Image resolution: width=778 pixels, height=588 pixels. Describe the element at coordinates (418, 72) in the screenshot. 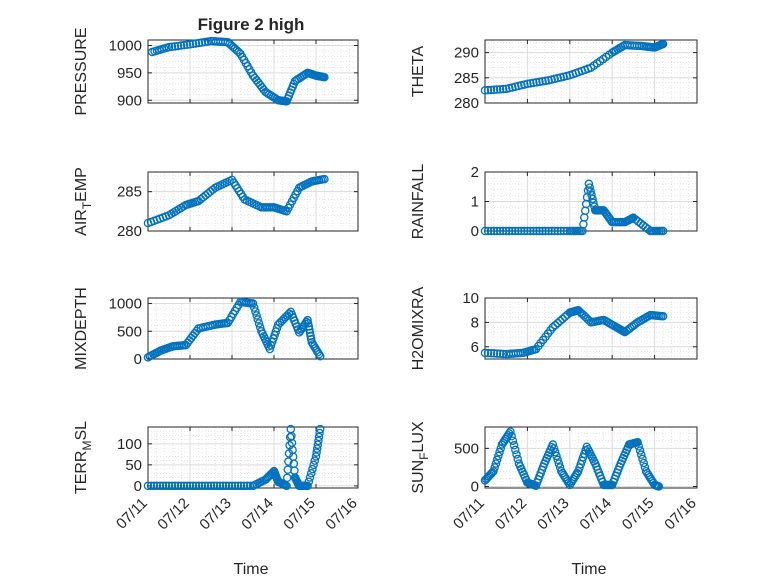

I see `y-axis-label: THETA` at that location.